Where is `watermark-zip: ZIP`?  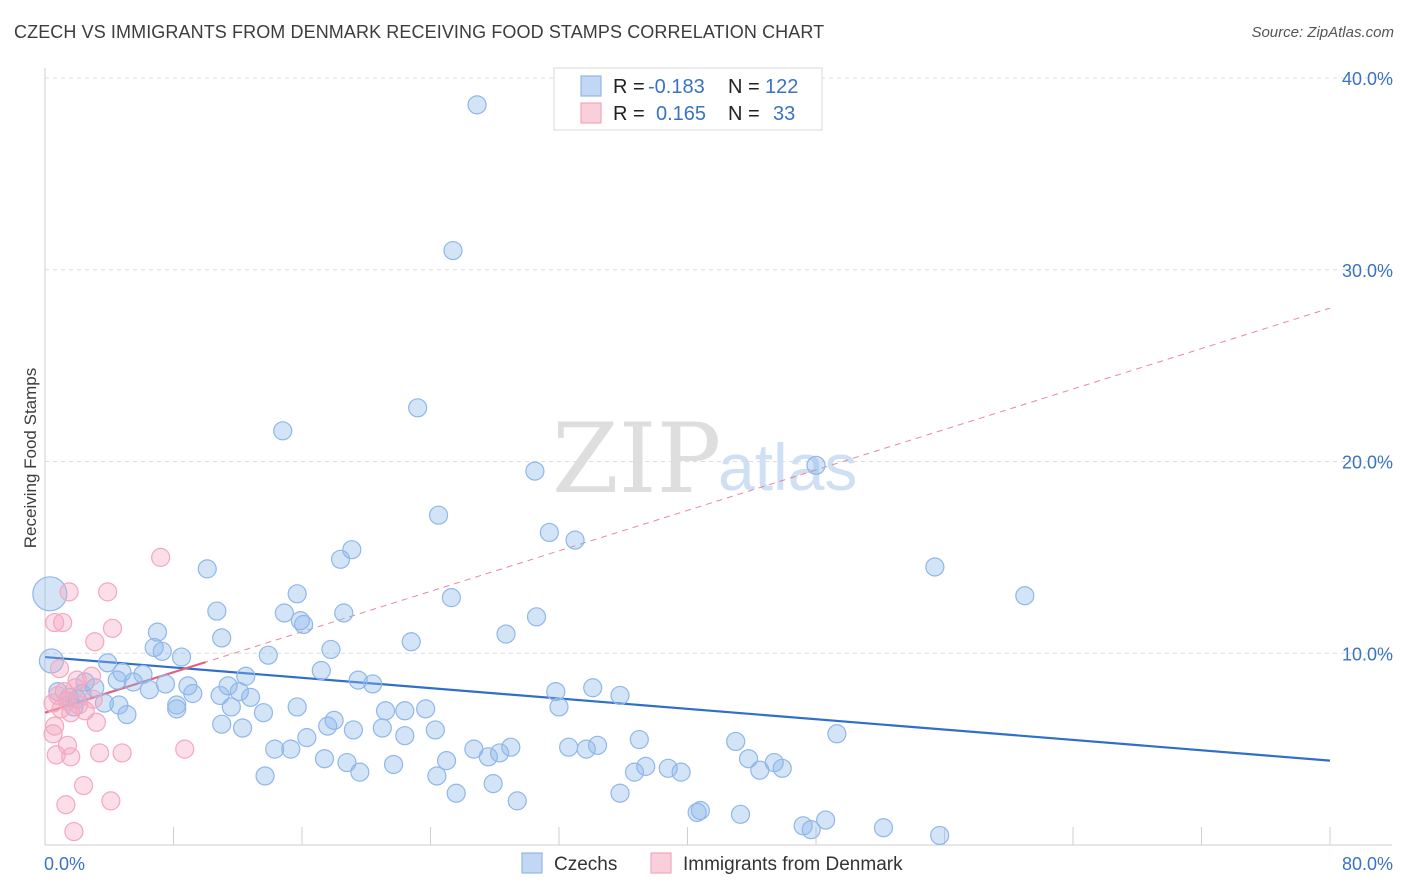 watermark-zip: ZIP is located at coordinates (636, 459).